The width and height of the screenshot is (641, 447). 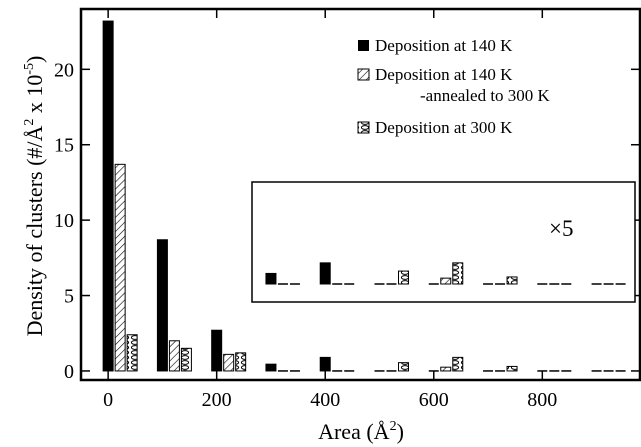 I want to click on x-tick-label-200: 200, so click(x=217, y=400).